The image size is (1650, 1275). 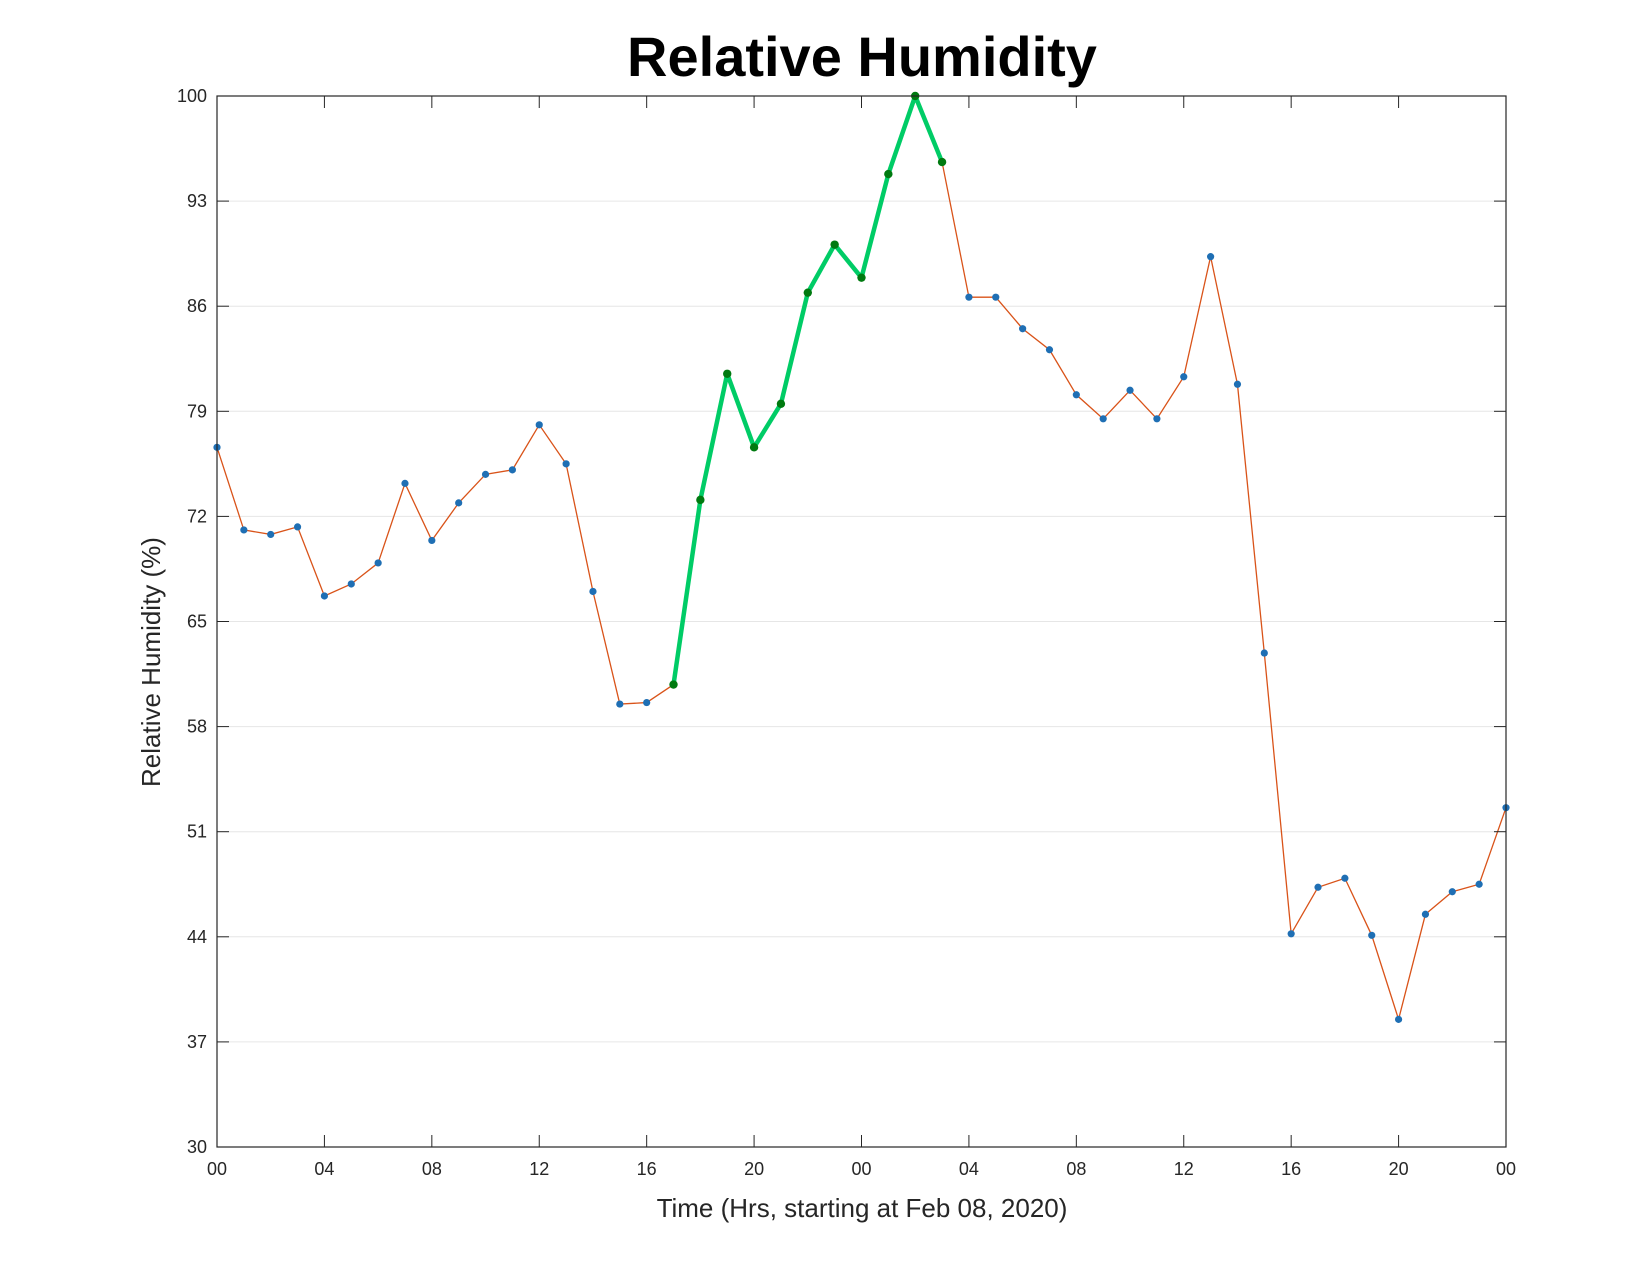 What do you see at coordinates (197, 411) in the screenshot?
I see `y-tick-label: 79` at bounding box center [197, 411].